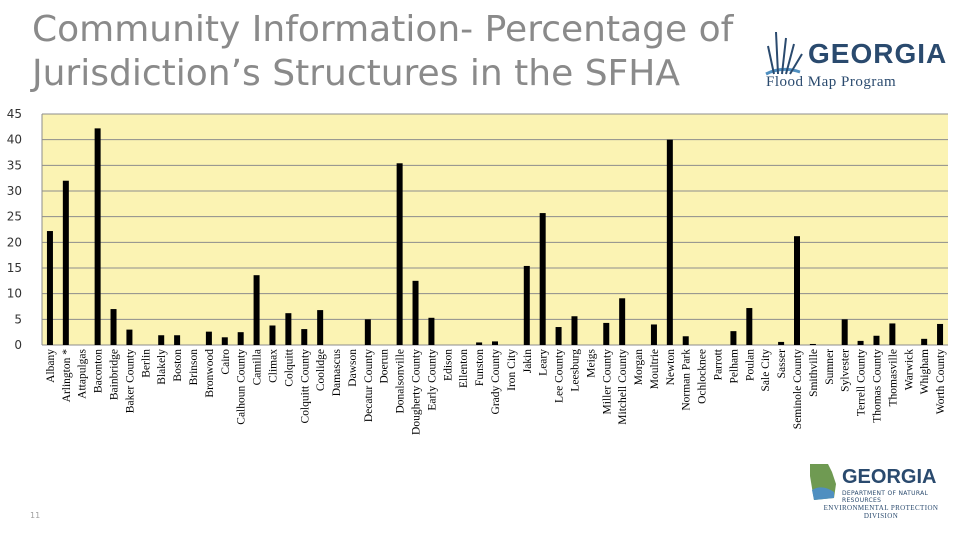  Describe the element at coordinates (194, 367) in the screenshot. I see `x-tick-label: Brinson` at that location.